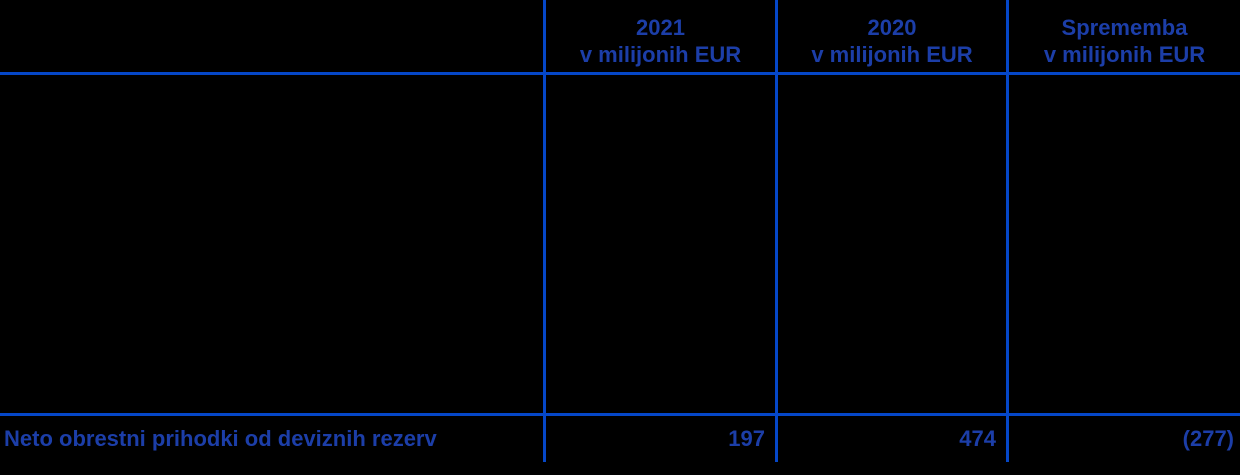 The image size is (1240, 475). I want to click on body-spacer-col-sprememba, so click(1123, 244).